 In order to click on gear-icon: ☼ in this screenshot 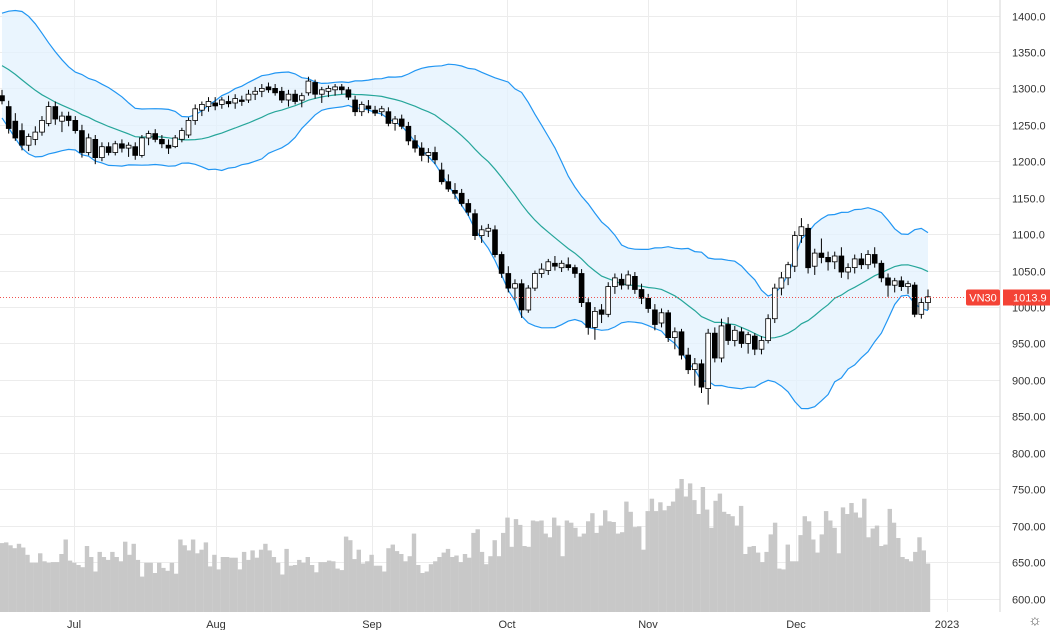, I will do `click(1035, 620)`.